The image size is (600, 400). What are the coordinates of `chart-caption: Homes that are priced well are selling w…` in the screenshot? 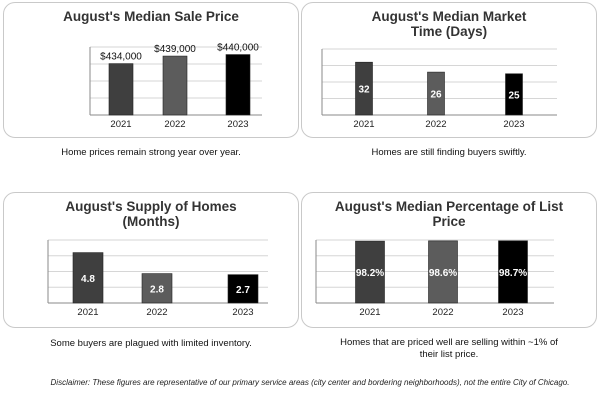 It's located at (449, 348).